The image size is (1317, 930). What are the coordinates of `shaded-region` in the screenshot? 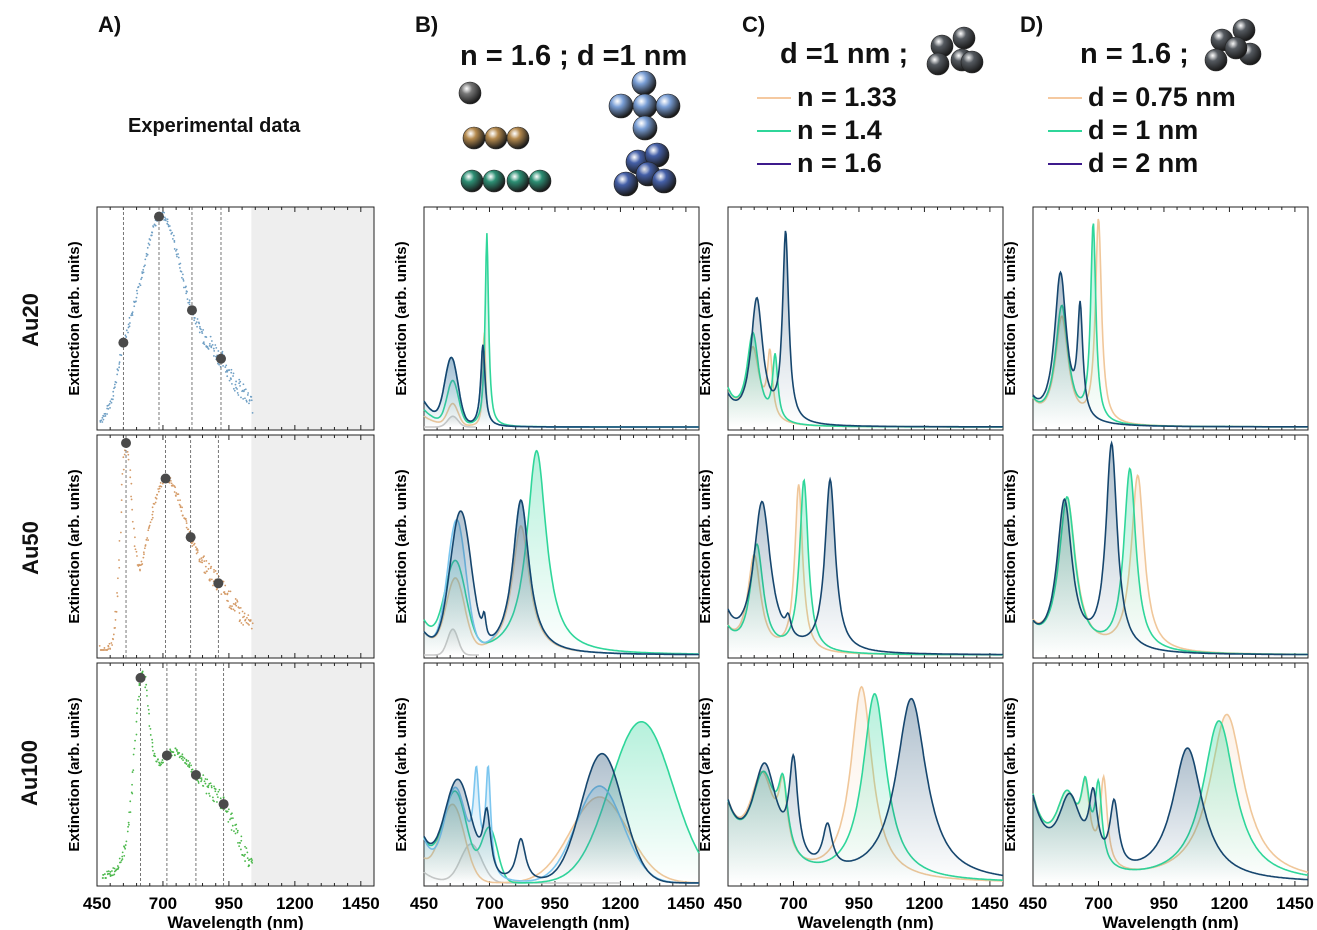 It's located at (312, 546).